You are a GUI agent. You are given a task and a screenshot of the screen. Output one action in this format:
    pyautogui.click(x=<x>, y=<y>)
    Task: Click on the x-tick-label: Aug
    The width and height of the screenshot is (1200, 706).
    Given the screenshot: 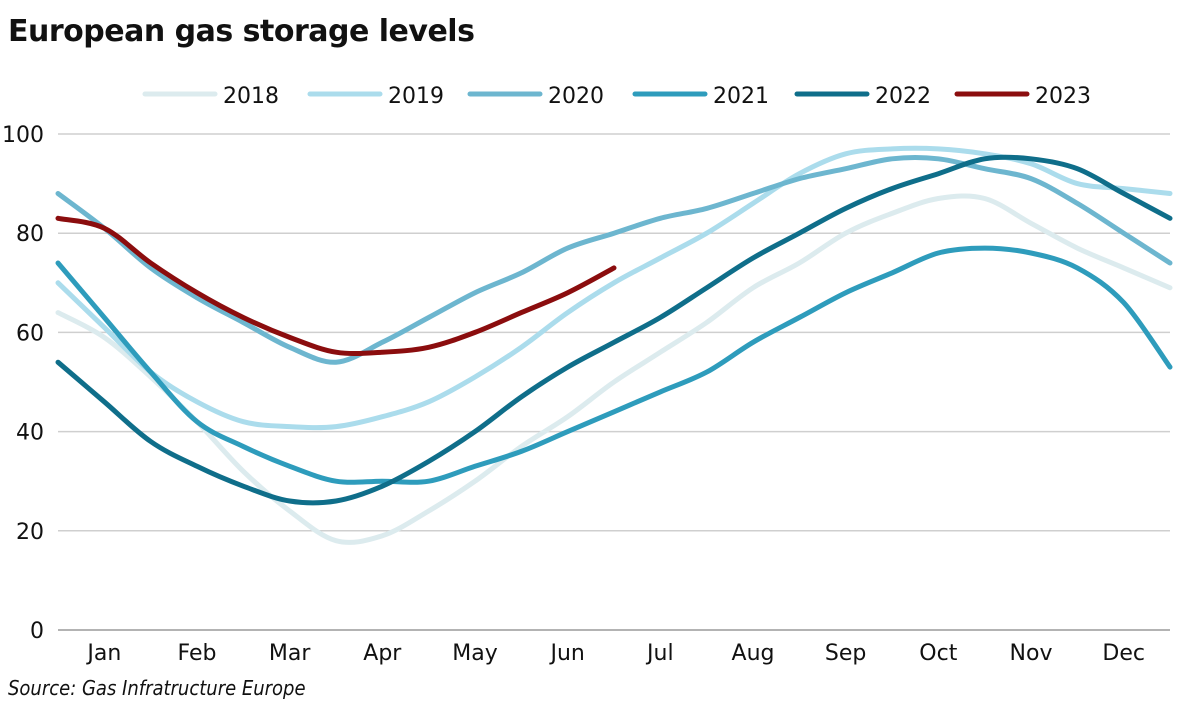 What is the action you would take?
    pyautogui.click(x=753, y=653)
    